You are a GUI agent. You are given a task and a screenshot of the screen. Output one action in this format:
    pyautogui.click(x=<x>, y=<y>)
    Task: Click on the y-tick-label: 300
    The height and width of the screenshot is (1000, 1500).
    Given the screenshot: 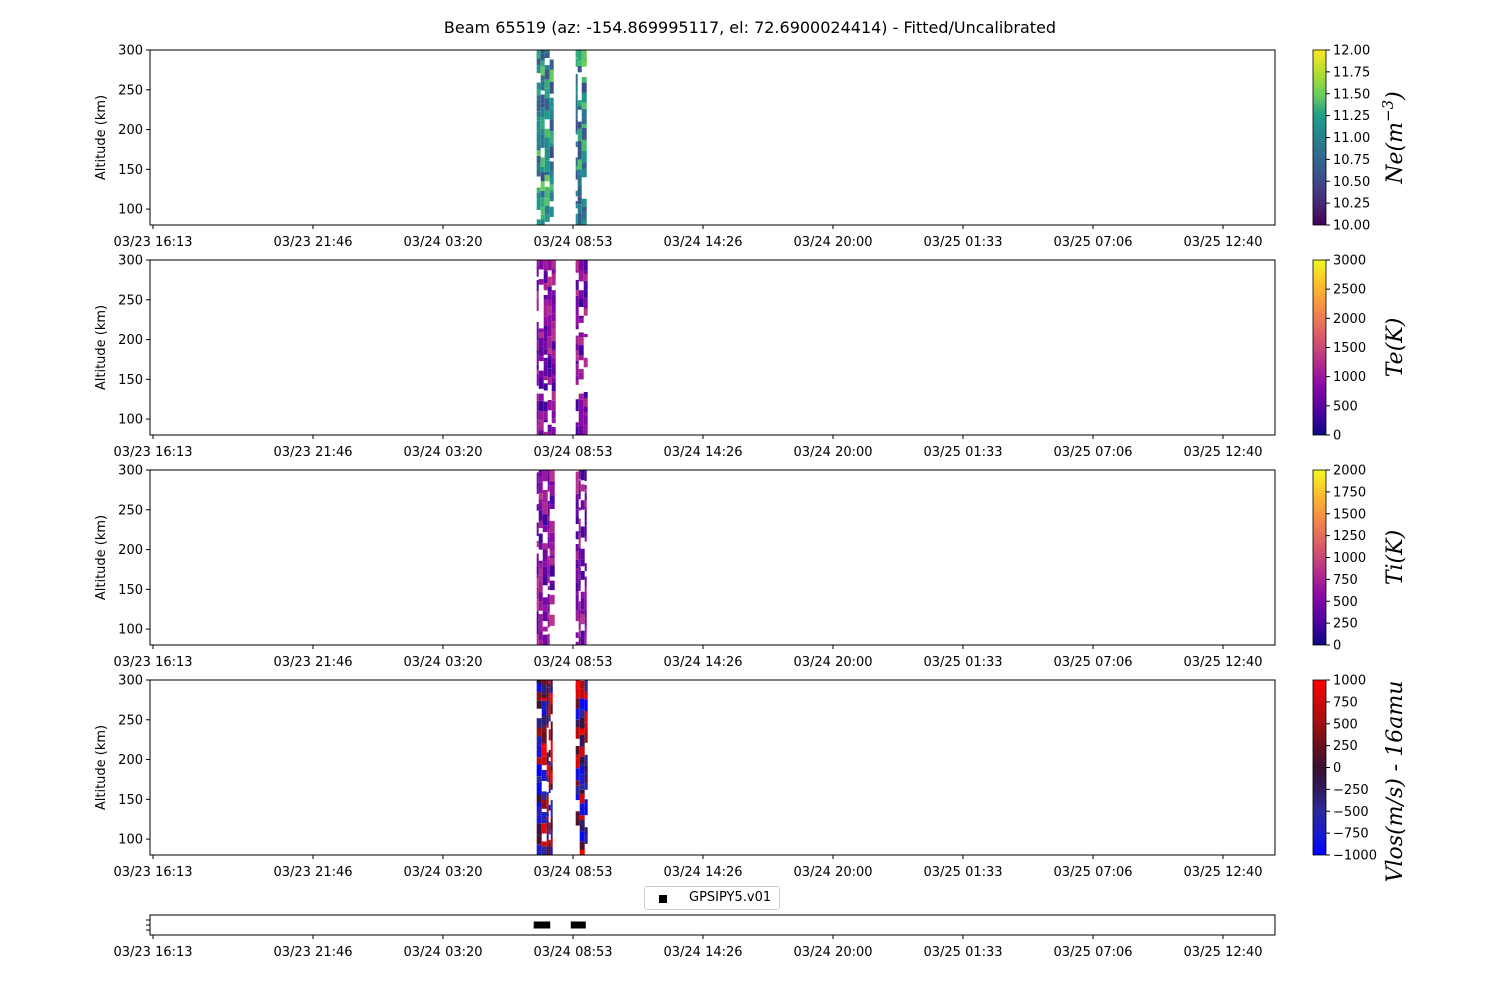 What is the action you would take?
    pyautogui.click(x=130, y=471)
    